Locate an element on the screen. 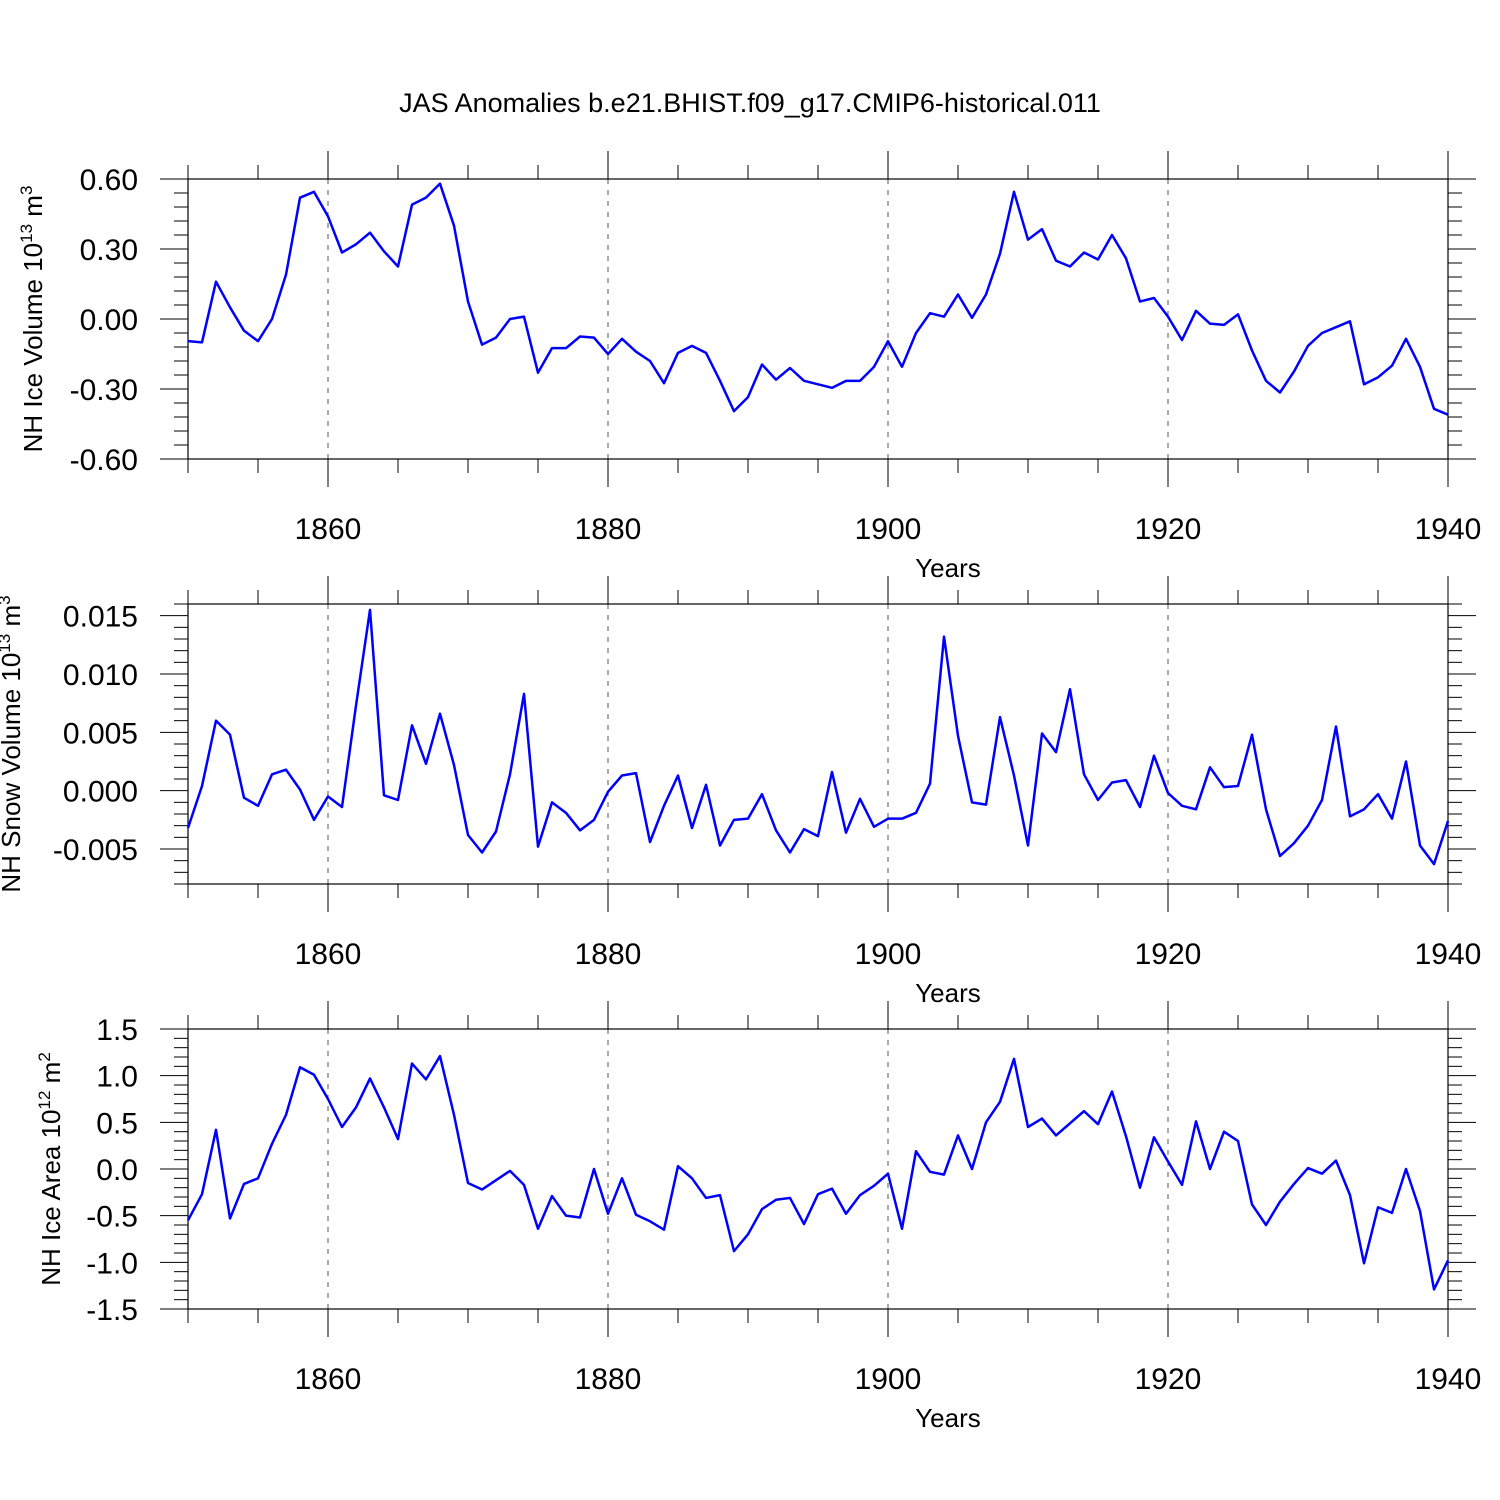 This screenshot has width=1500, height=1500. y-tick-label: 0.010 is located at coordinates (100, 675).